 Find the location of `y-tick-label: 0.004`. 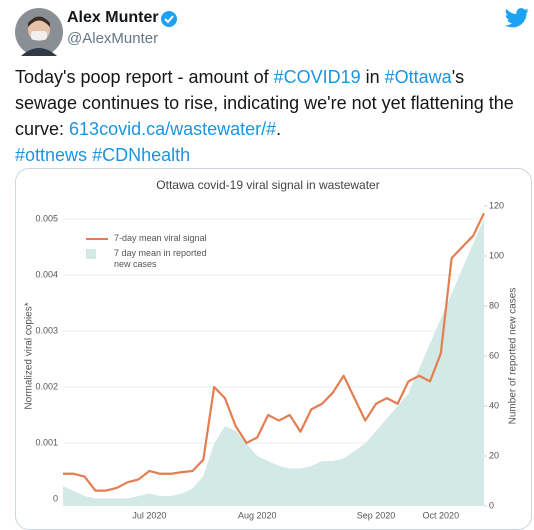

y-tick-label: 0.004 is located at coordinates (46, 274).